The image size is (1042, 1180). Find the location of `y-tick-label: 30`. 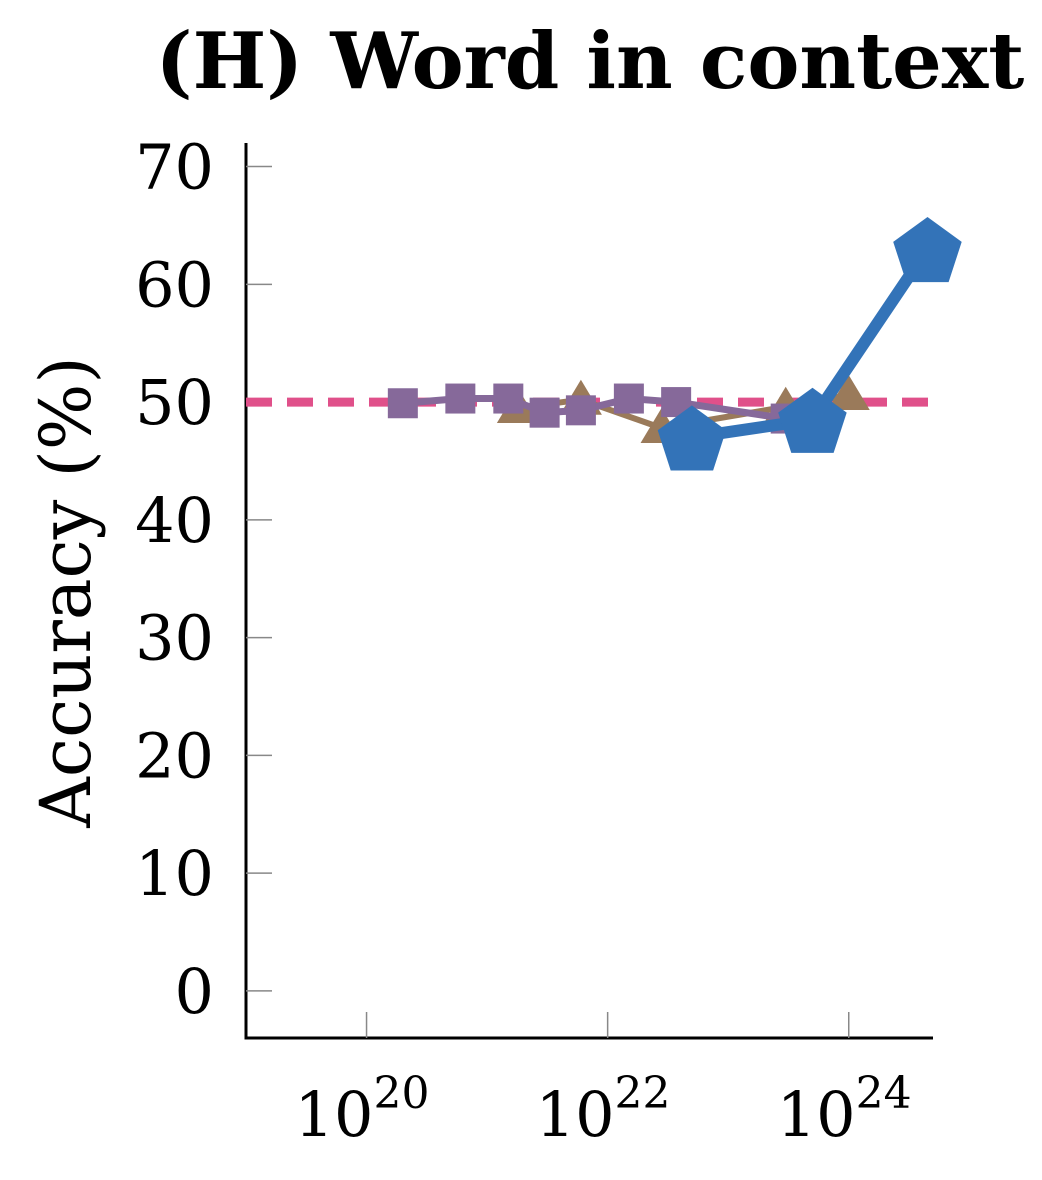

y-tick-label: 30 is located at coordinates (174, 638).